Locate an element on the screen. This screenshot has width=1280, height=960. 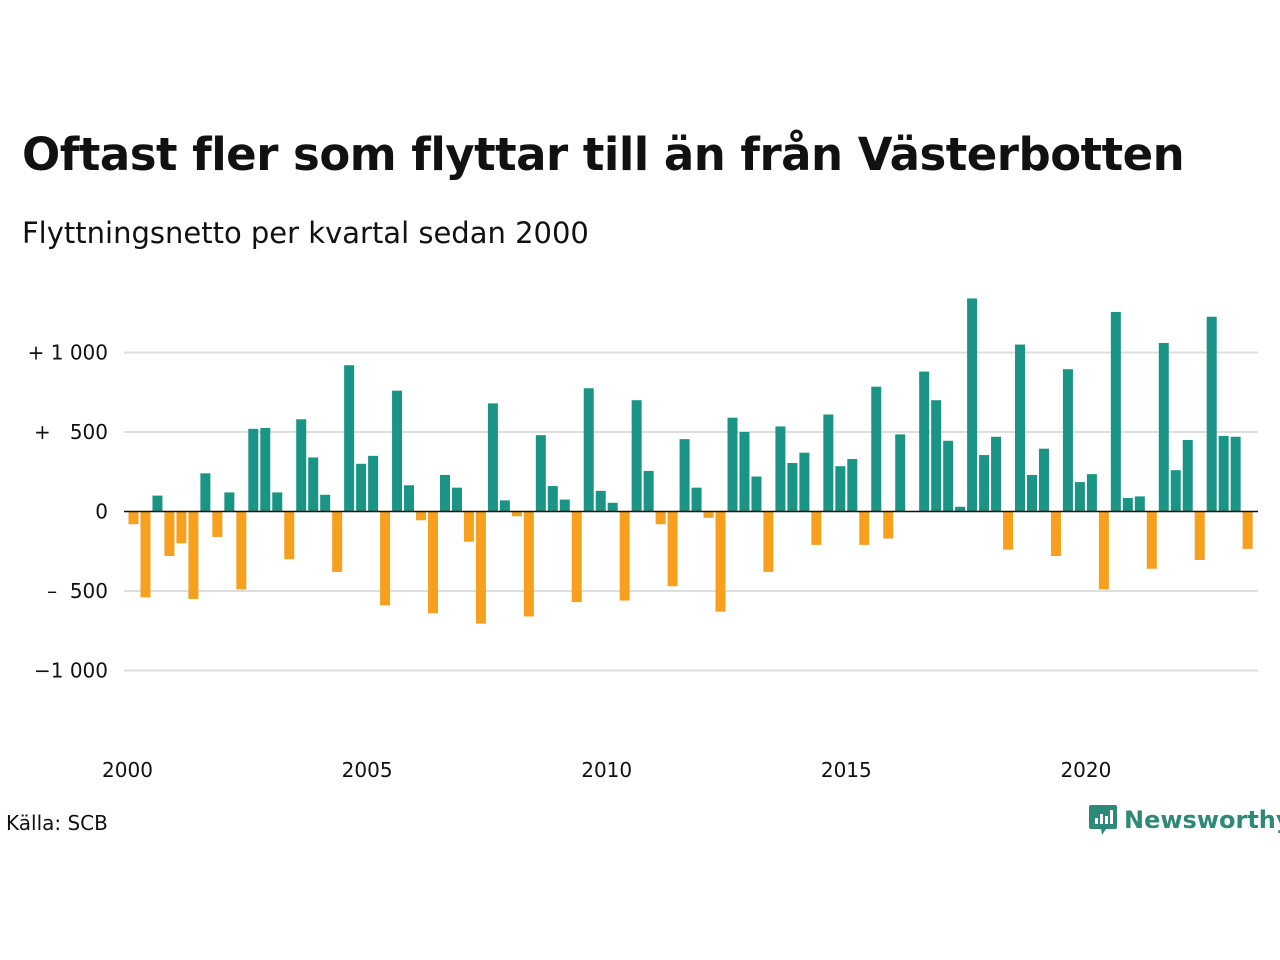
brand-logo: Newsworthy is located at coordinates (1184, 820).